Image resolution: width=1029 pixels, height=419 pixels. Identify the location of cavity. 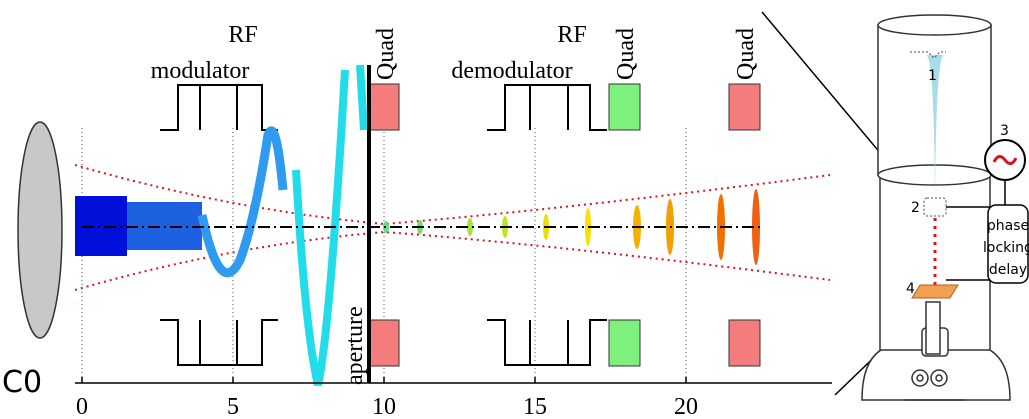
(935, 207).